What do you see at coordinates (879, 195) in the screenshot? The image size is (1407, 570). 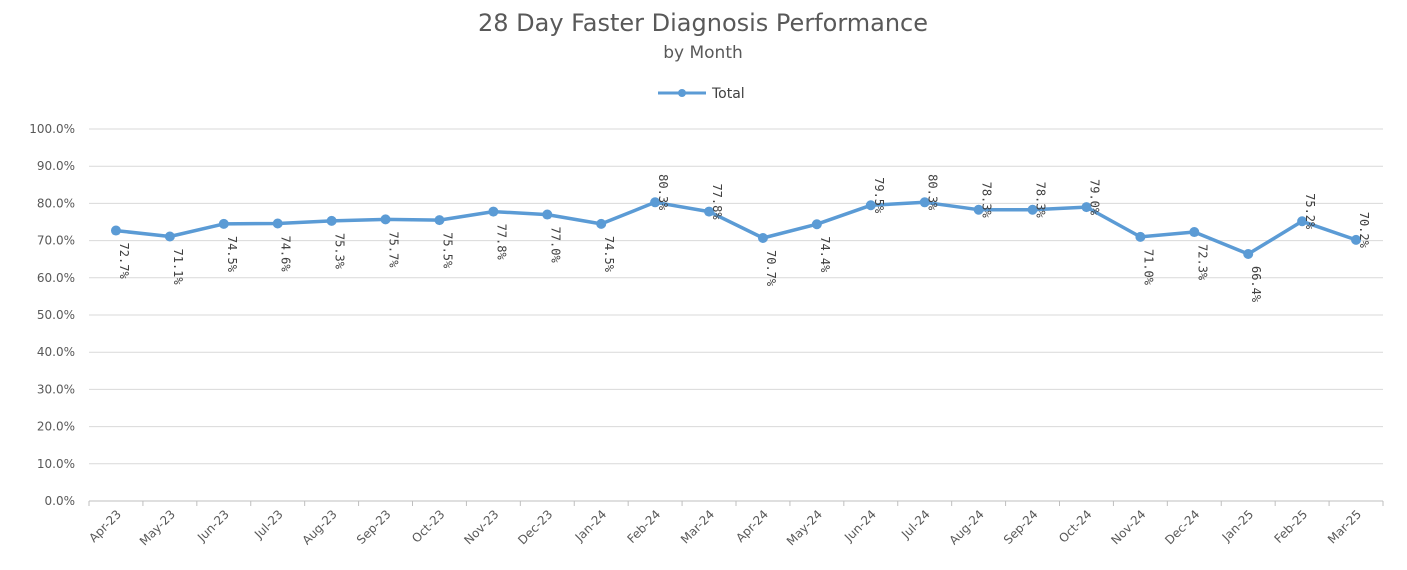 I see `data-label: 79.5%` at bounding box center [879, 195].